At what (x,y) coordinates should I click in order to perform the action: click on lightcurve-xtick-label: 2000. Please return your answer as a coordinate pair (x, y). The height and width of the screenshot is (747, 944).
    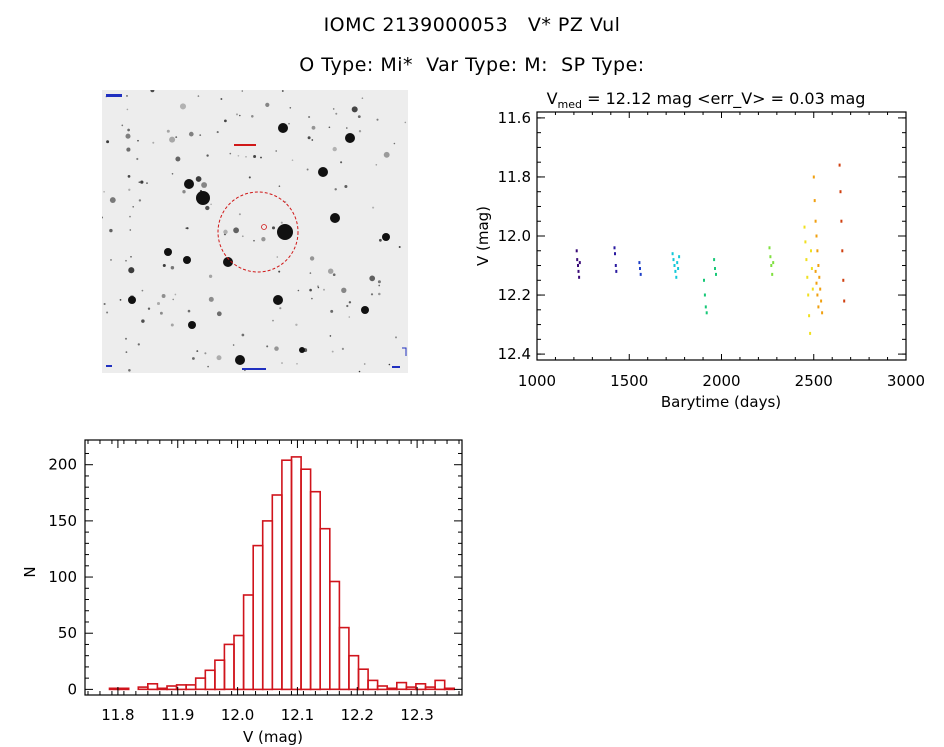
    Looking at the image, I should click on (721, 381).